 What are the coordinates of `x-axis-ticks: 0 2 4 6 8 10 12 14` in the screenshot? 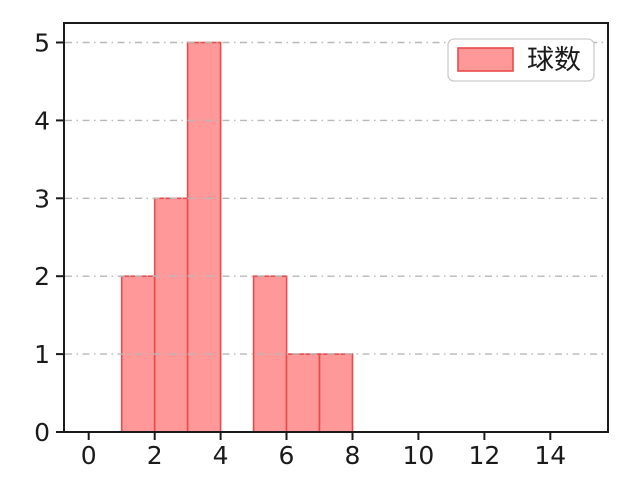 It's located at (323, 451).